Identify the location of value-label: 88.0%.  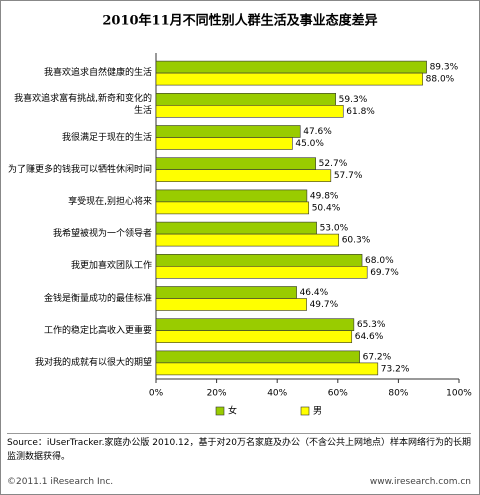
(440, 80).